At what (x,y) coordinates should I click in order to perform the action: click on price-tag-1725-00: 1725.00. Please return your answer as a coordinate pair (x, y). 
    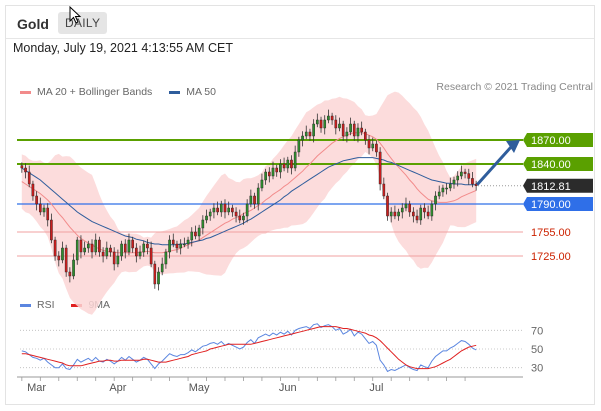
    Looking at the image, I should click on (551, 257).